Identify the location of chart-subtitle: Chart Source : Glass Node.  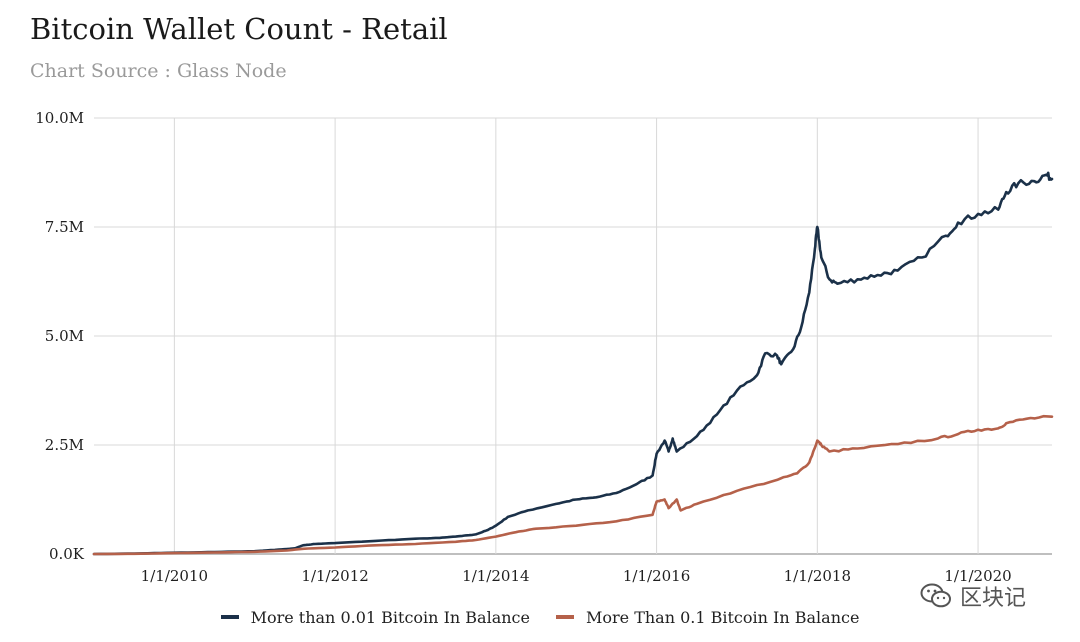
(158, 71).